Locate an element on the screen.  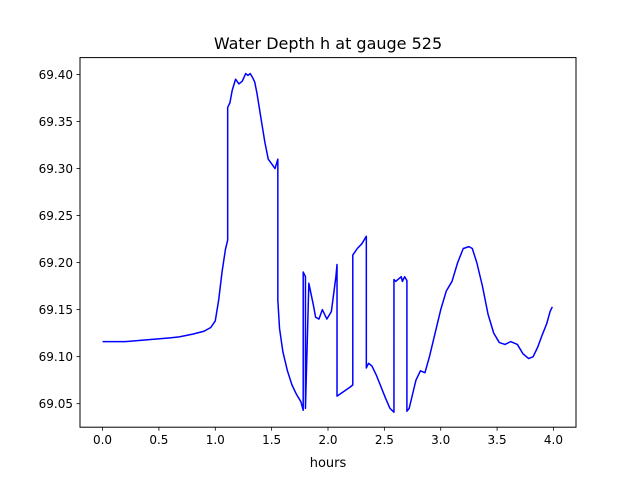
x-tick-label: 3.0 is located at coordinates (440, 440).